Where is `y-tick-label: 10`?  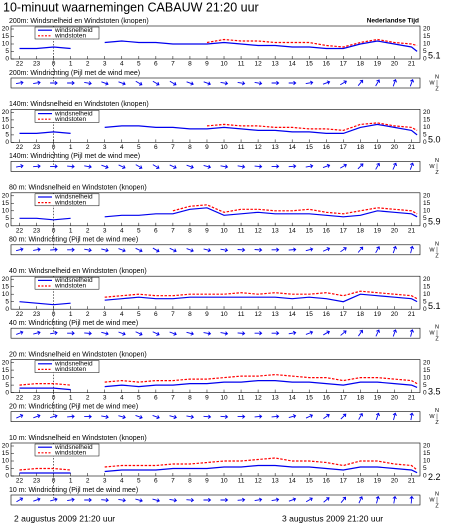
y-tick-label: 10 is located at coordinates (6, 377).